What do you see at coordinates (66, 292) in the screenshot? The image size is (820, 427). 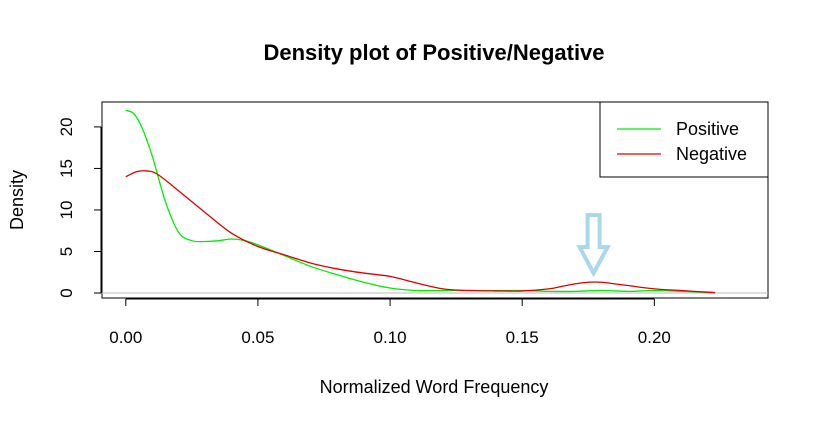 I see `y-tick-label: 0` at bounding box center [66, 292].